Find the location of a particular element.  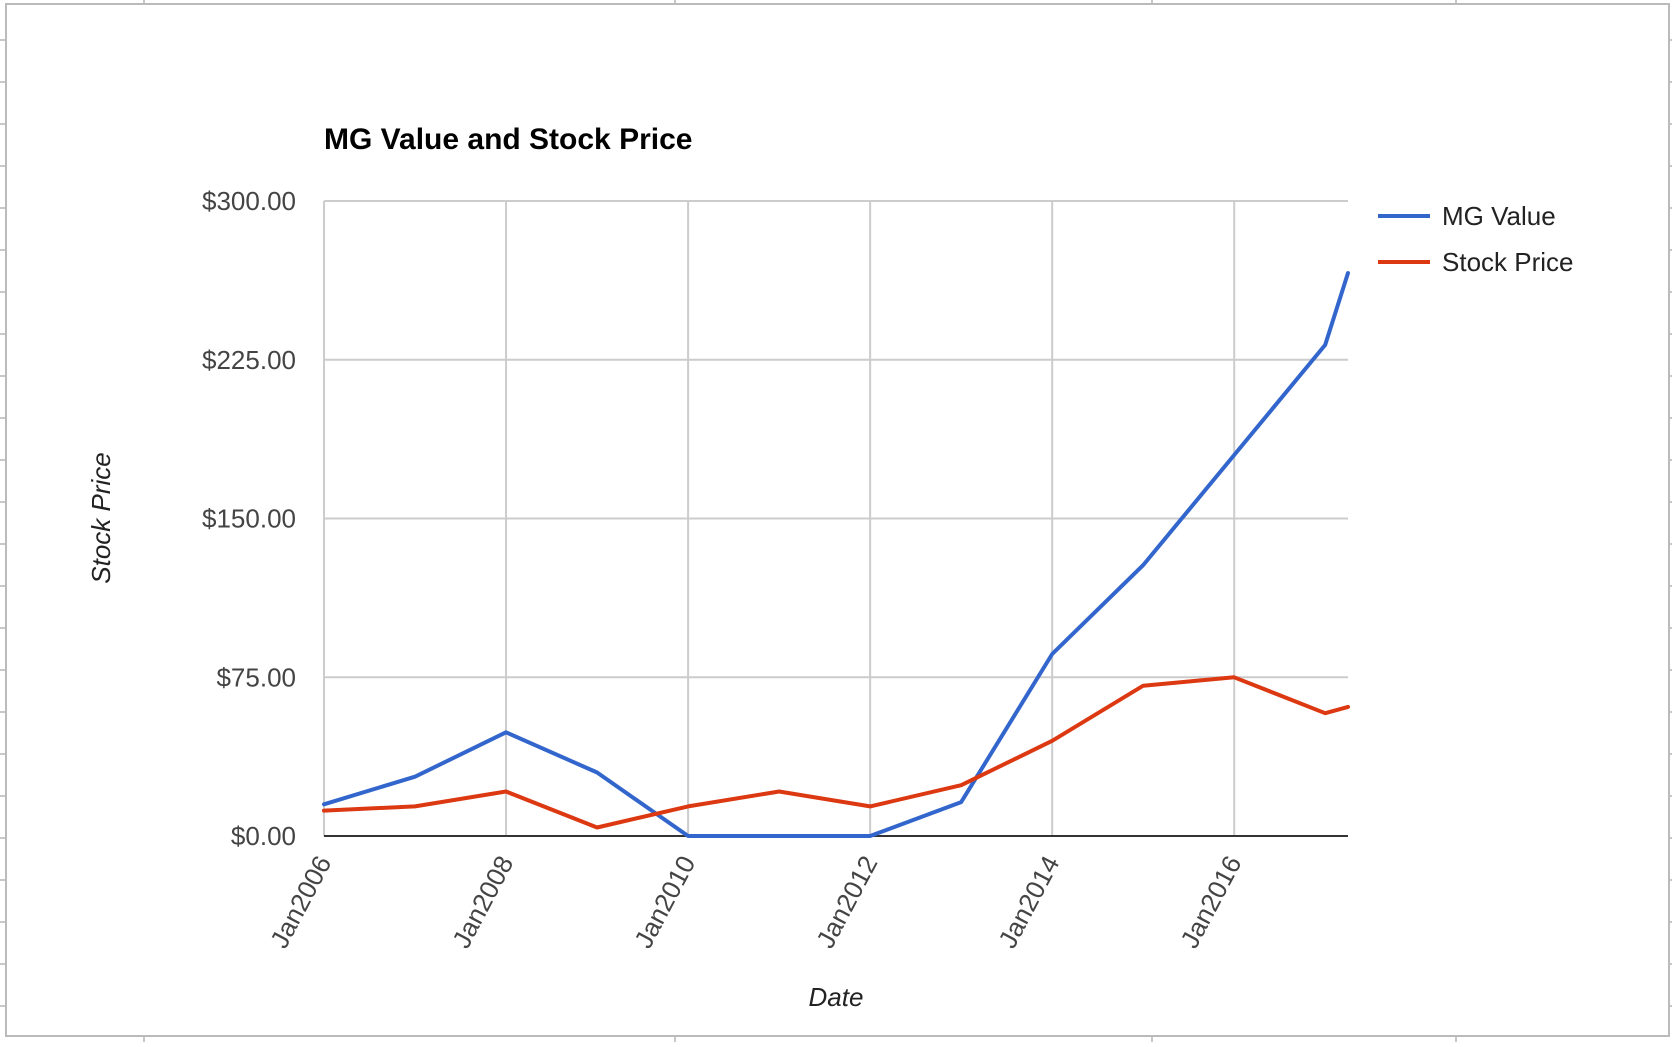

y-tick-label: $150.00 is located at coordinates (249, 519).